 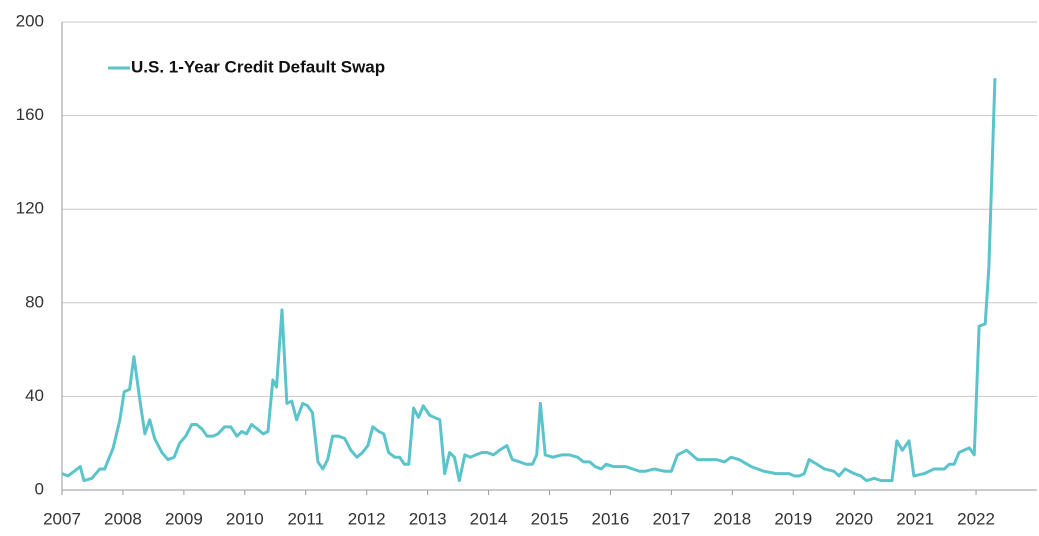 I want to click on x-tick-label: 2022, so click(x=976, y=518).